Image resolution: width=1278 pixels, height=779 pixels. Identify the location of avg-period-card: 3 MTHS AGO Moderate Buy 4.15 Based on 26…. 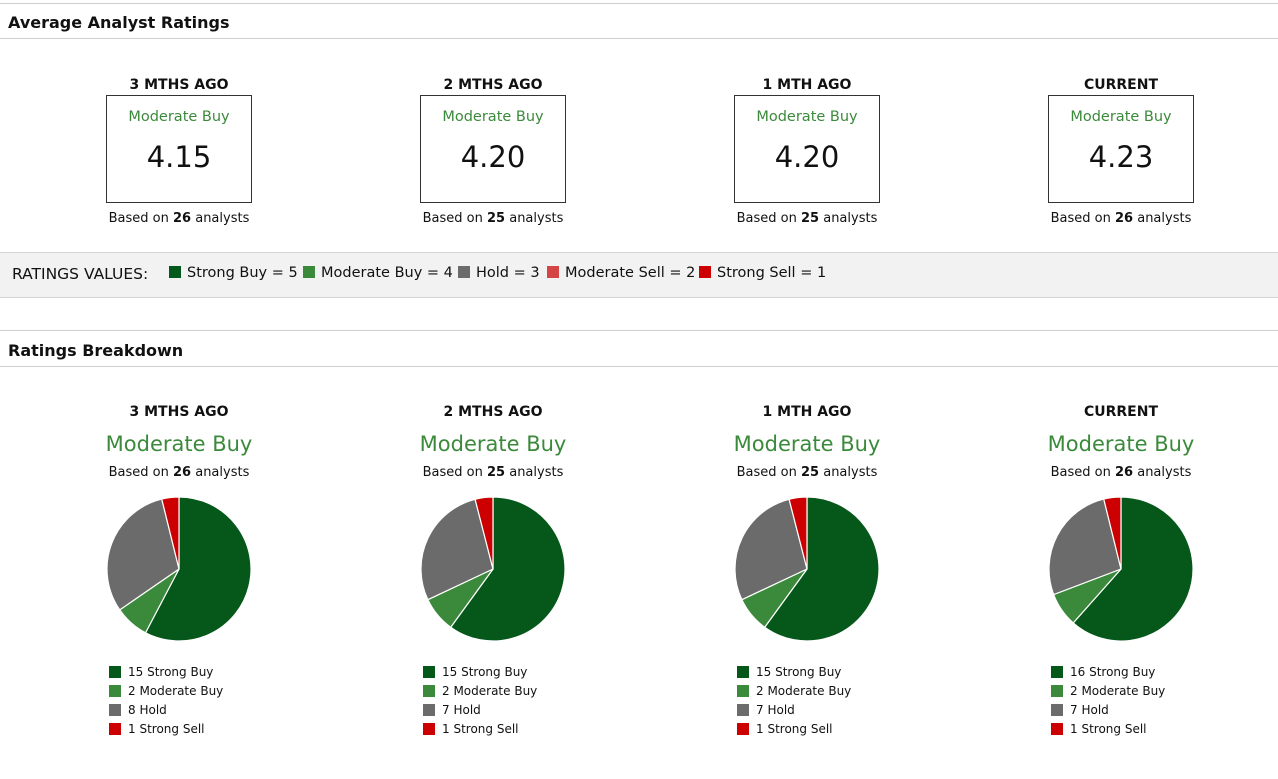
(179, 151).